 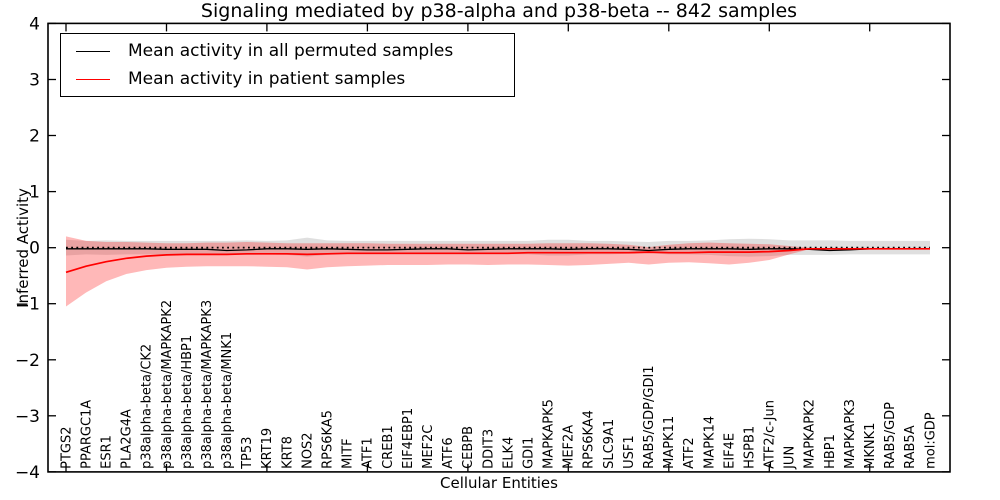 I want to click on y-tick-label: 0, so click(x=34, y=249).